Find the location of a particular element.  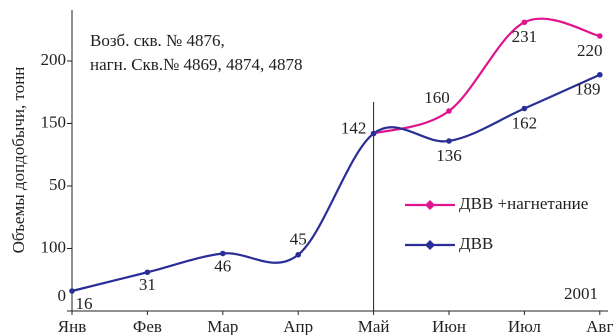

y-tick-label: 100 is located at coordinates (54, 246).